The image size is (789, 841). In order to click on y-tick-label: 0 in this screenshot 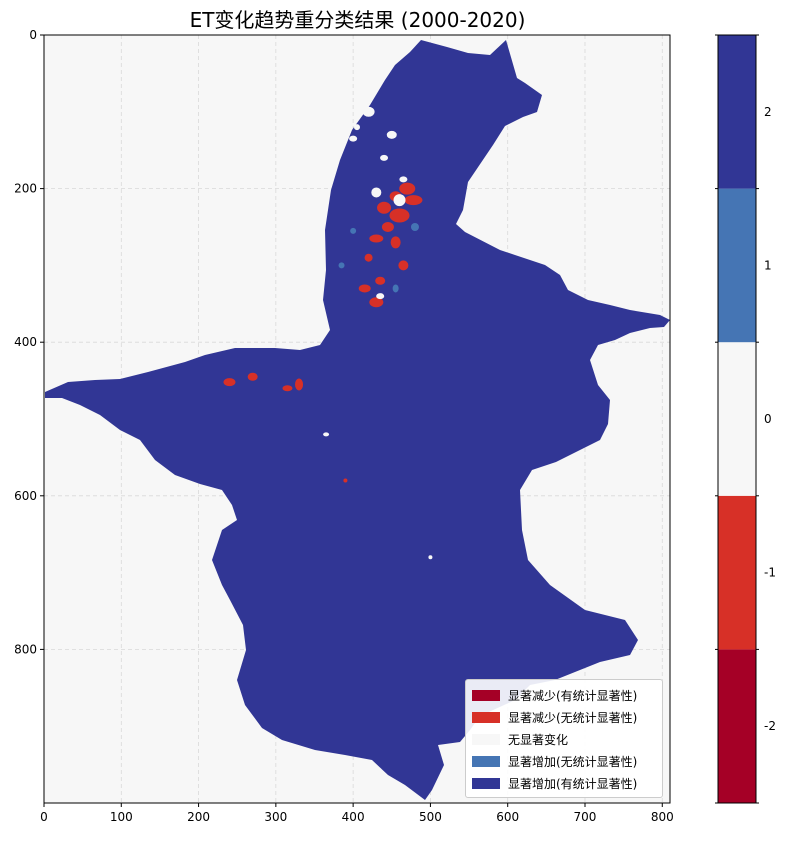, I will do `click(33, 35)`.